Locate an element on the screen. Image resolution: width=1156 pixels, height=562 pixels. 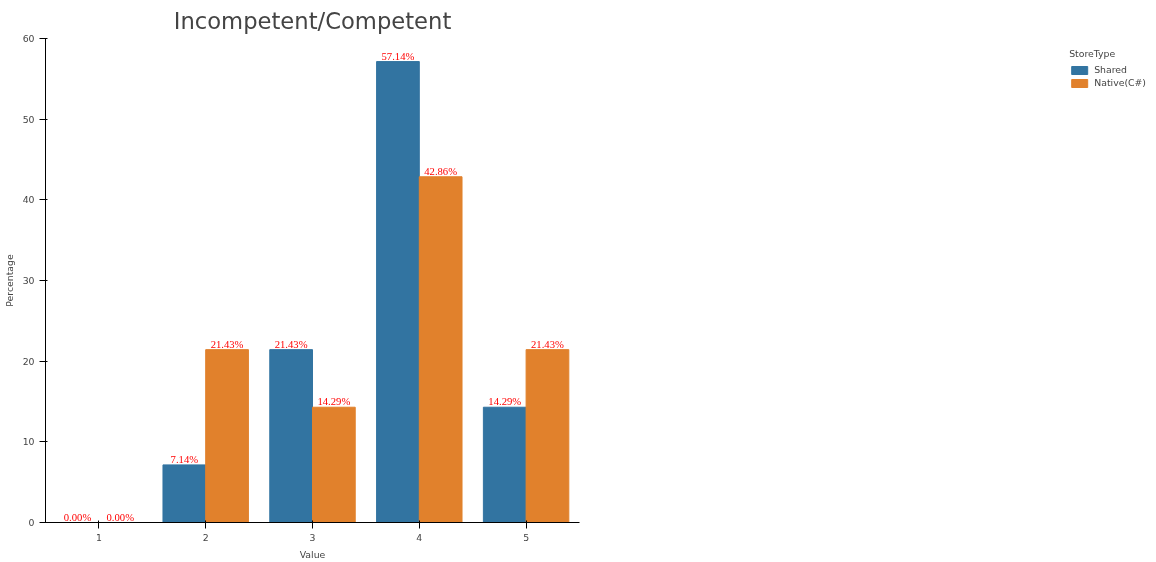
y-tick-label: 40 is located at coordinates (28, 200).